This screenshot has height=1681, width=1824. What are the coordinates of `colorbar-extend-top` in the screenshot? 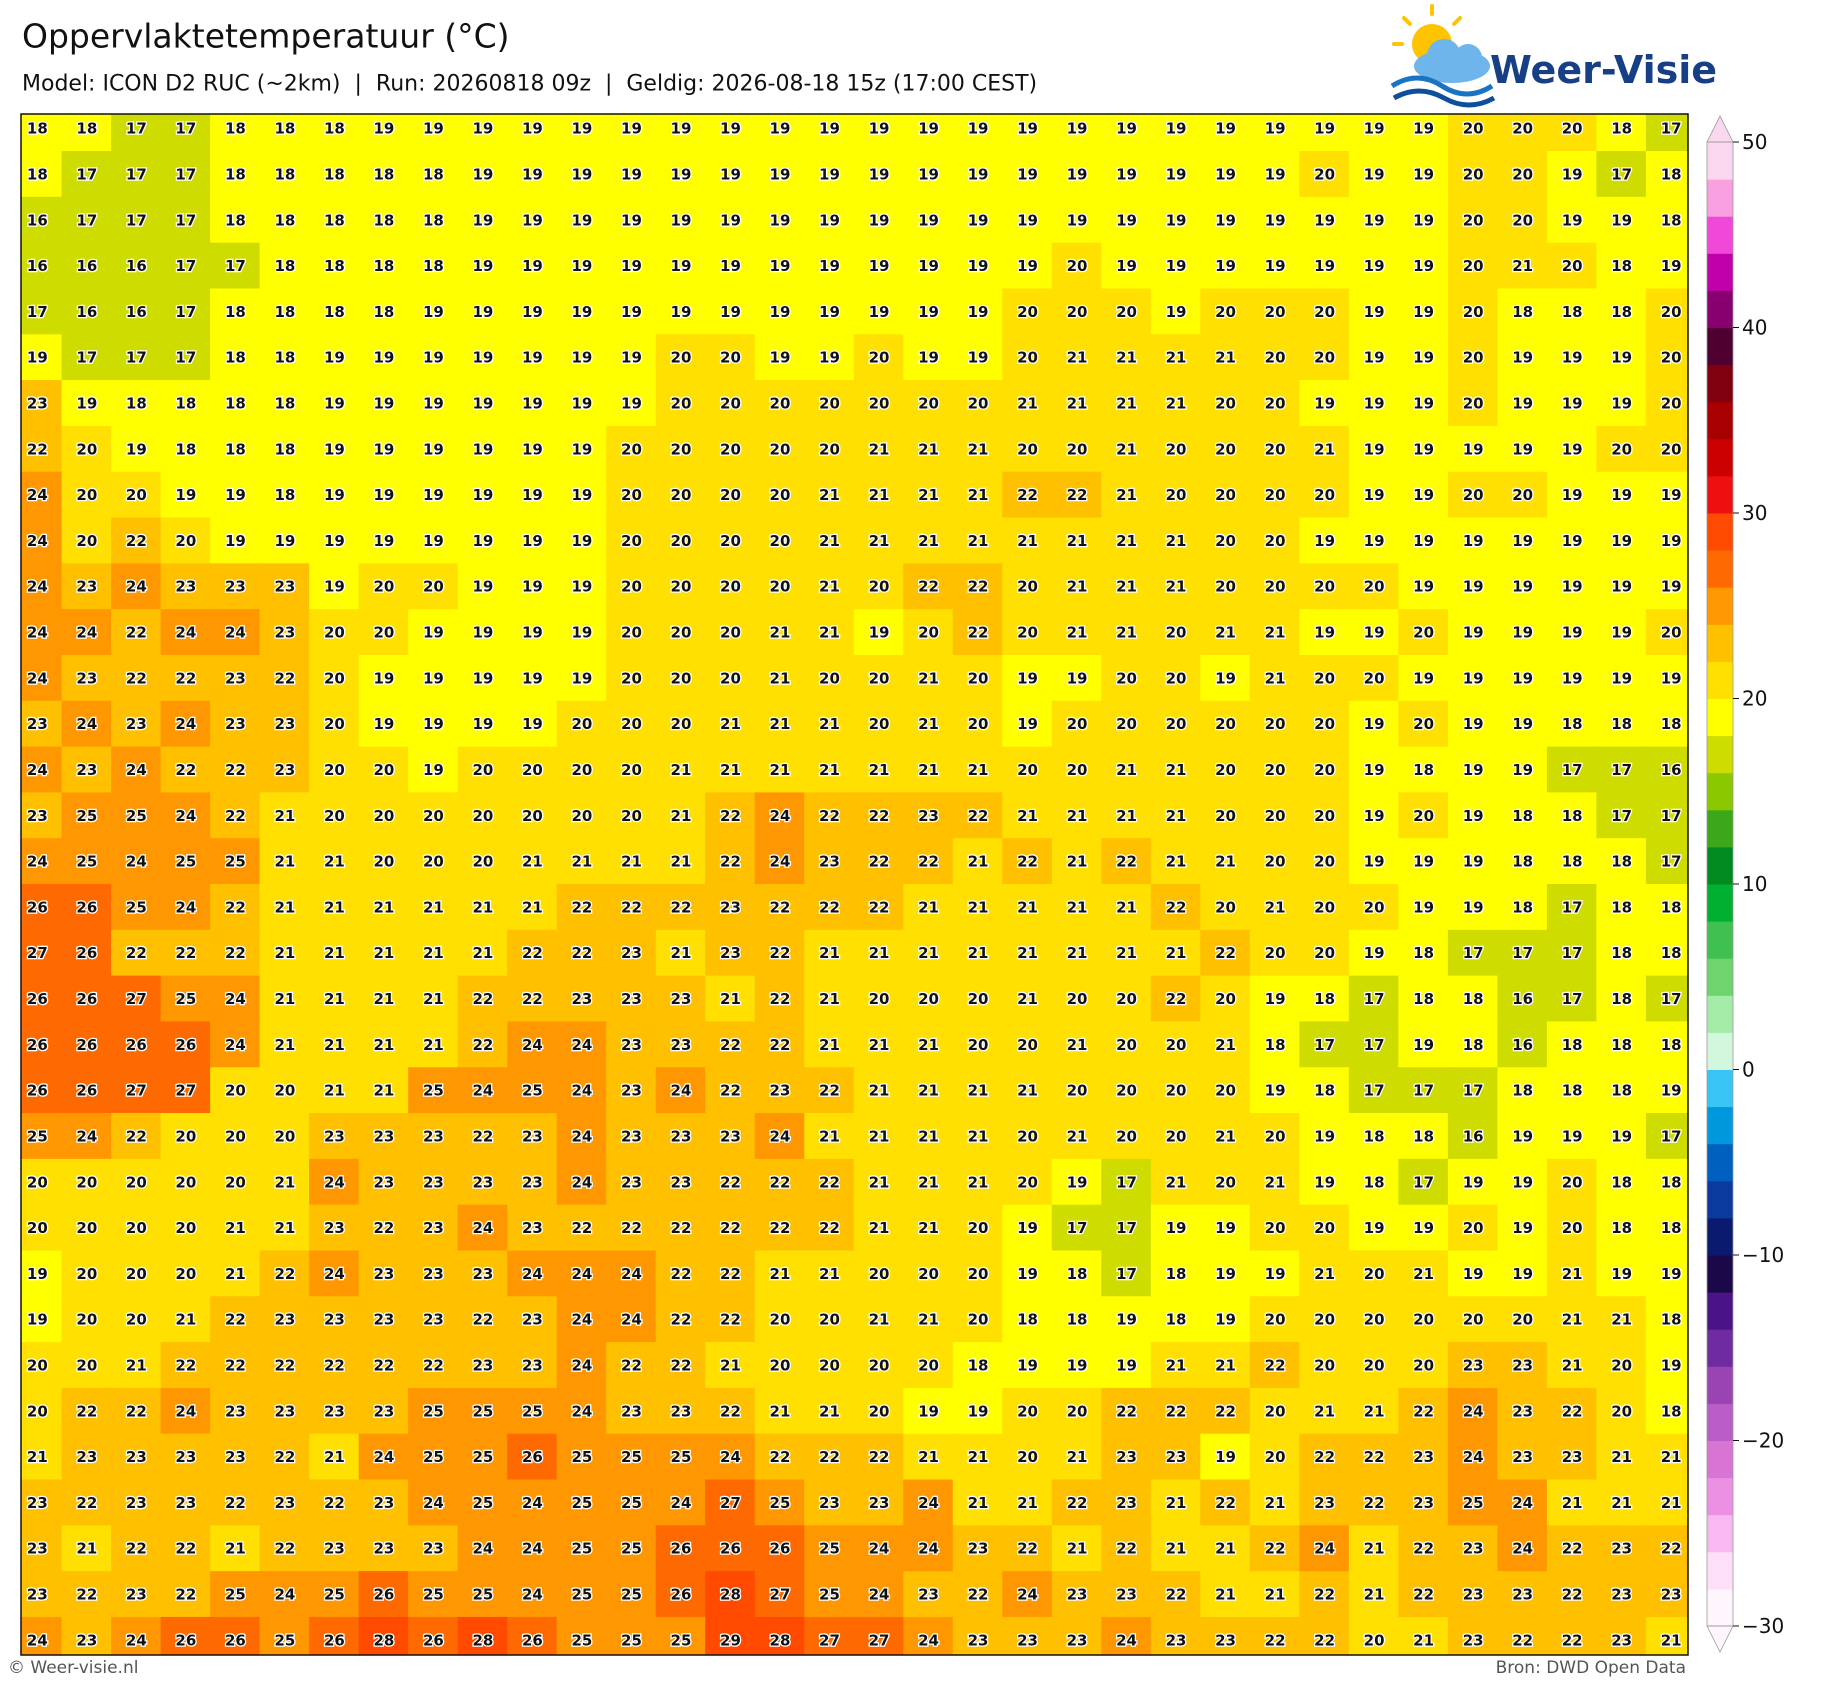 It's located at (1720, 129).